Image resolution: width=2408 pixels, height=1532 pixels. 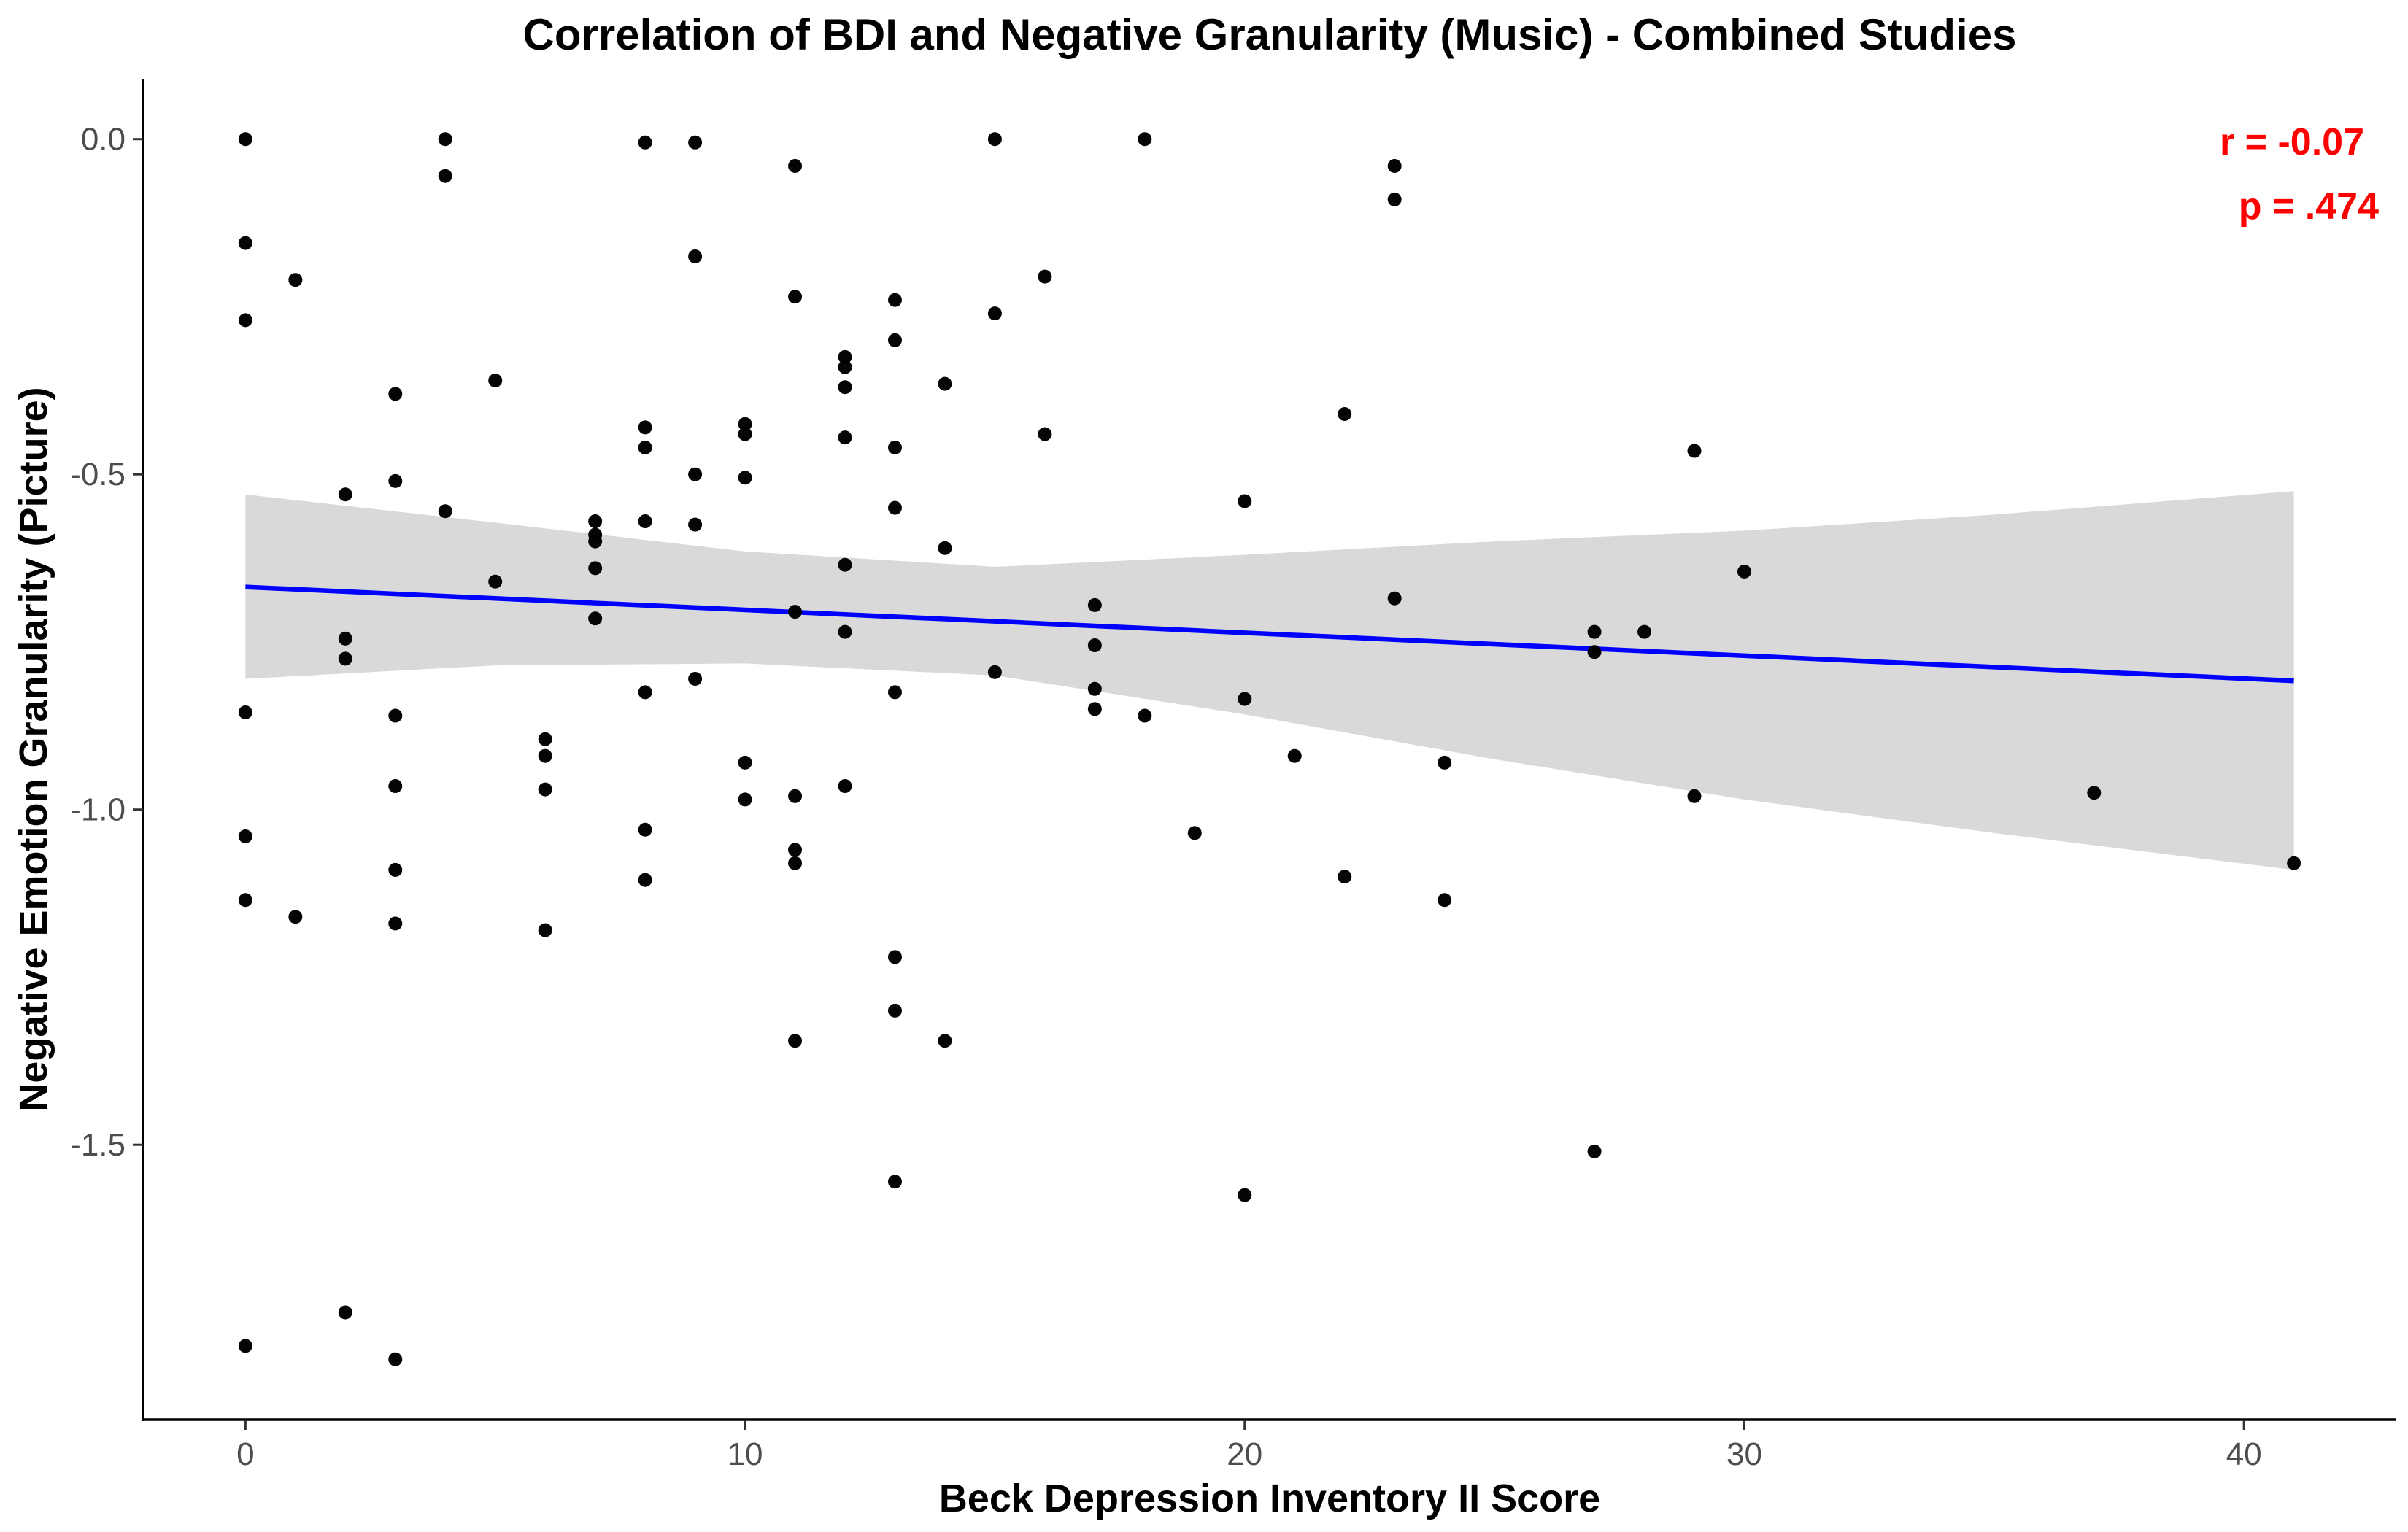 I want to click on x-tick-label: 40, so click(x=2244, y=1454).